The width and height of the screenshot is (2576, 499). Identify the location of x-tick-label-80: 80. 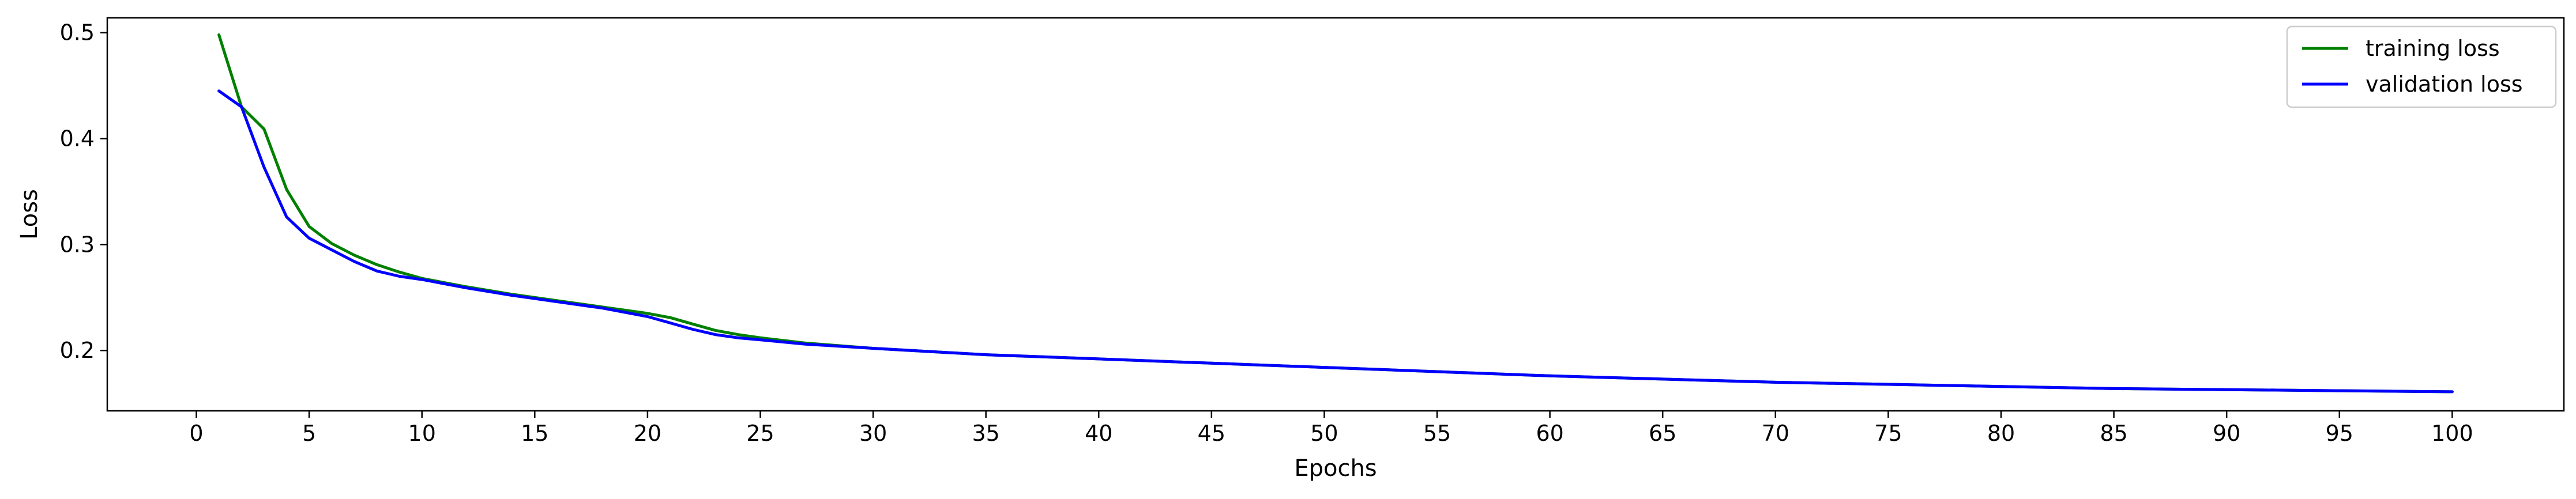
(2001, 434).